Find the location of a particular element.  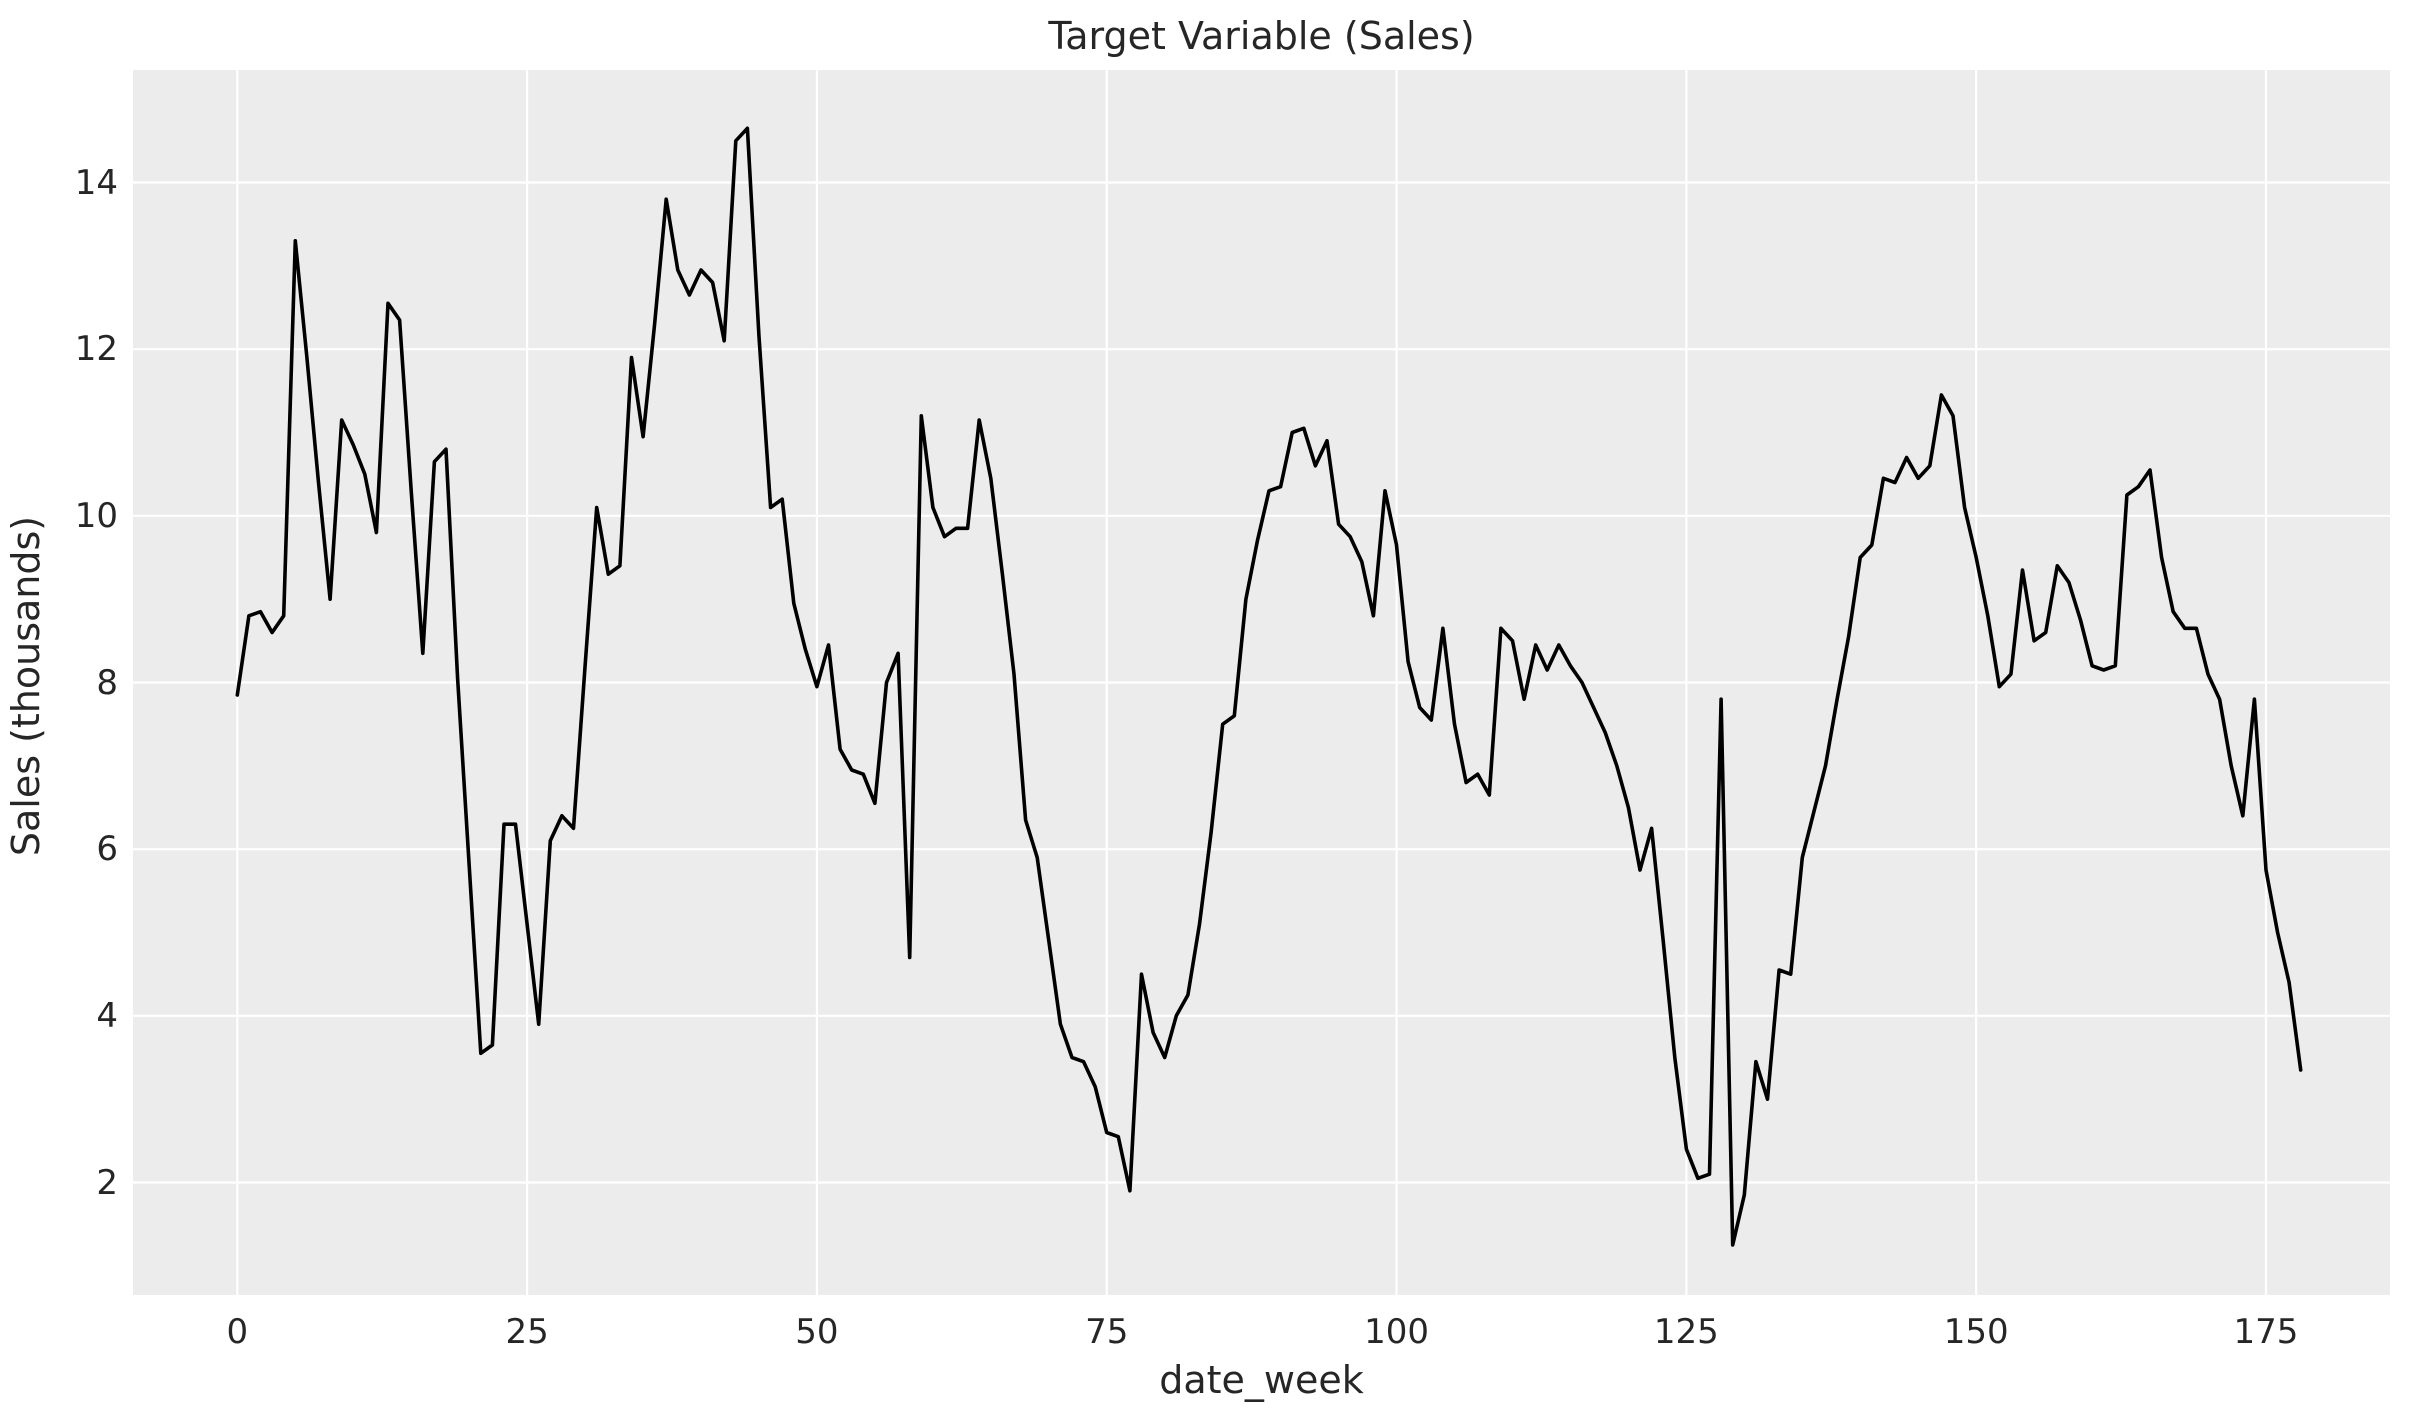

y-tick-label: 8 is located at coordinates (107, 682).